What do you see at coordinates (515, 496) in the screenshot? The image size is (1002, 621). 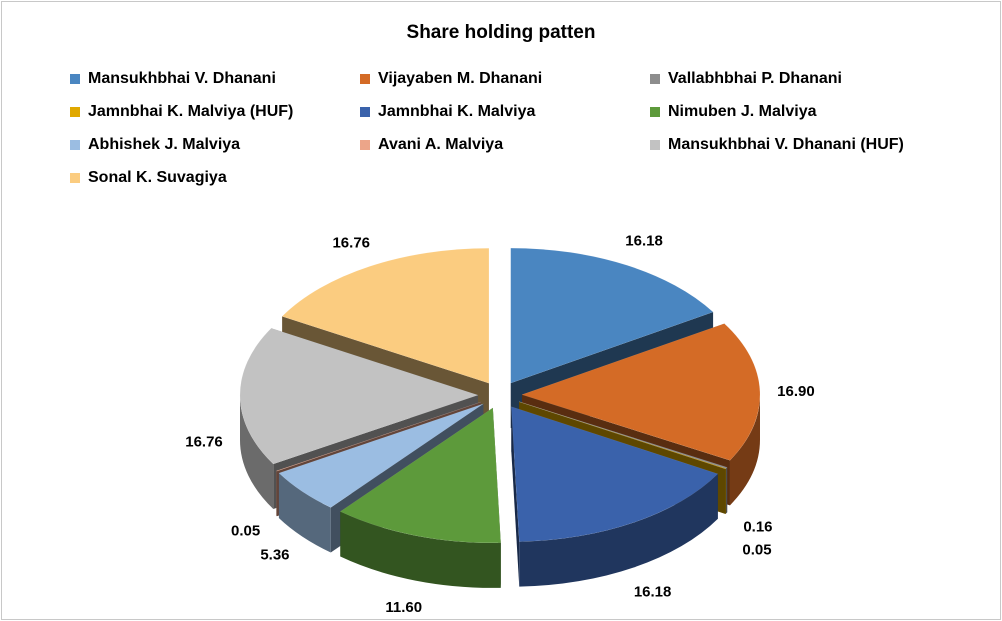 I see `pie-slice-wall` at bounding box center [515, 496].